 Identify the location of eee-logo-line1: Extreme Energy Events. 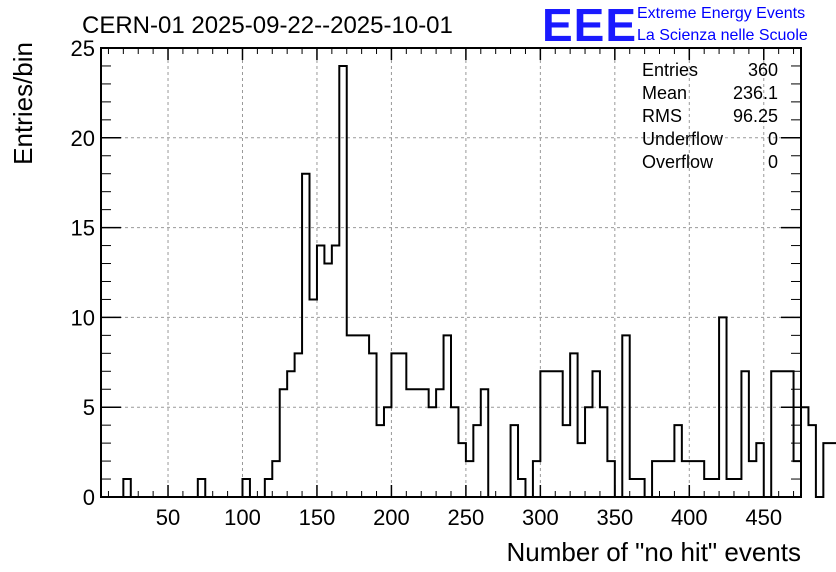
(721, 13).